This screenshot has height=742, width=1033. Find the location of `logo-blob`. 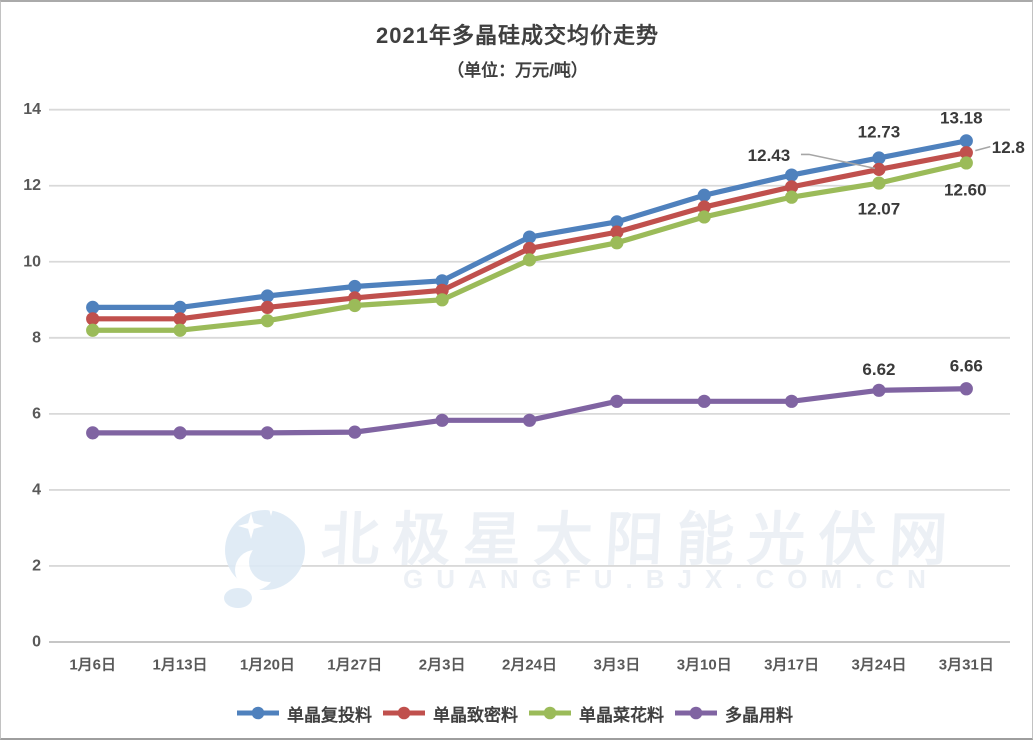

logo-blob is located at coordinates (238, 598).